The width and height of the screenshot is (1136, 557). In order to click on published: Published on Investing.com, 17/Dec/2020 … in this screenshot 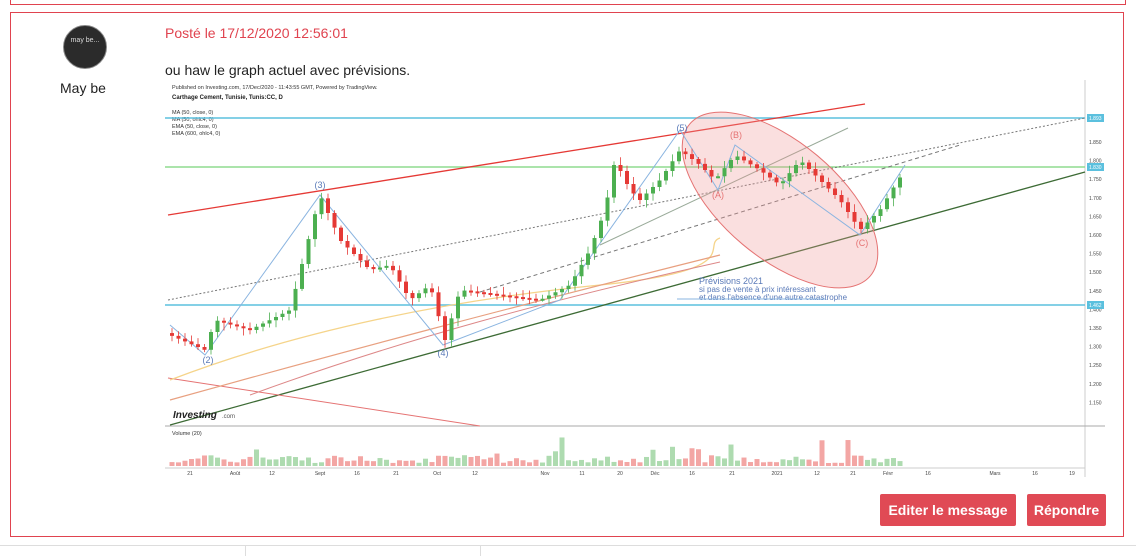, I will do `click(275, 88)`.